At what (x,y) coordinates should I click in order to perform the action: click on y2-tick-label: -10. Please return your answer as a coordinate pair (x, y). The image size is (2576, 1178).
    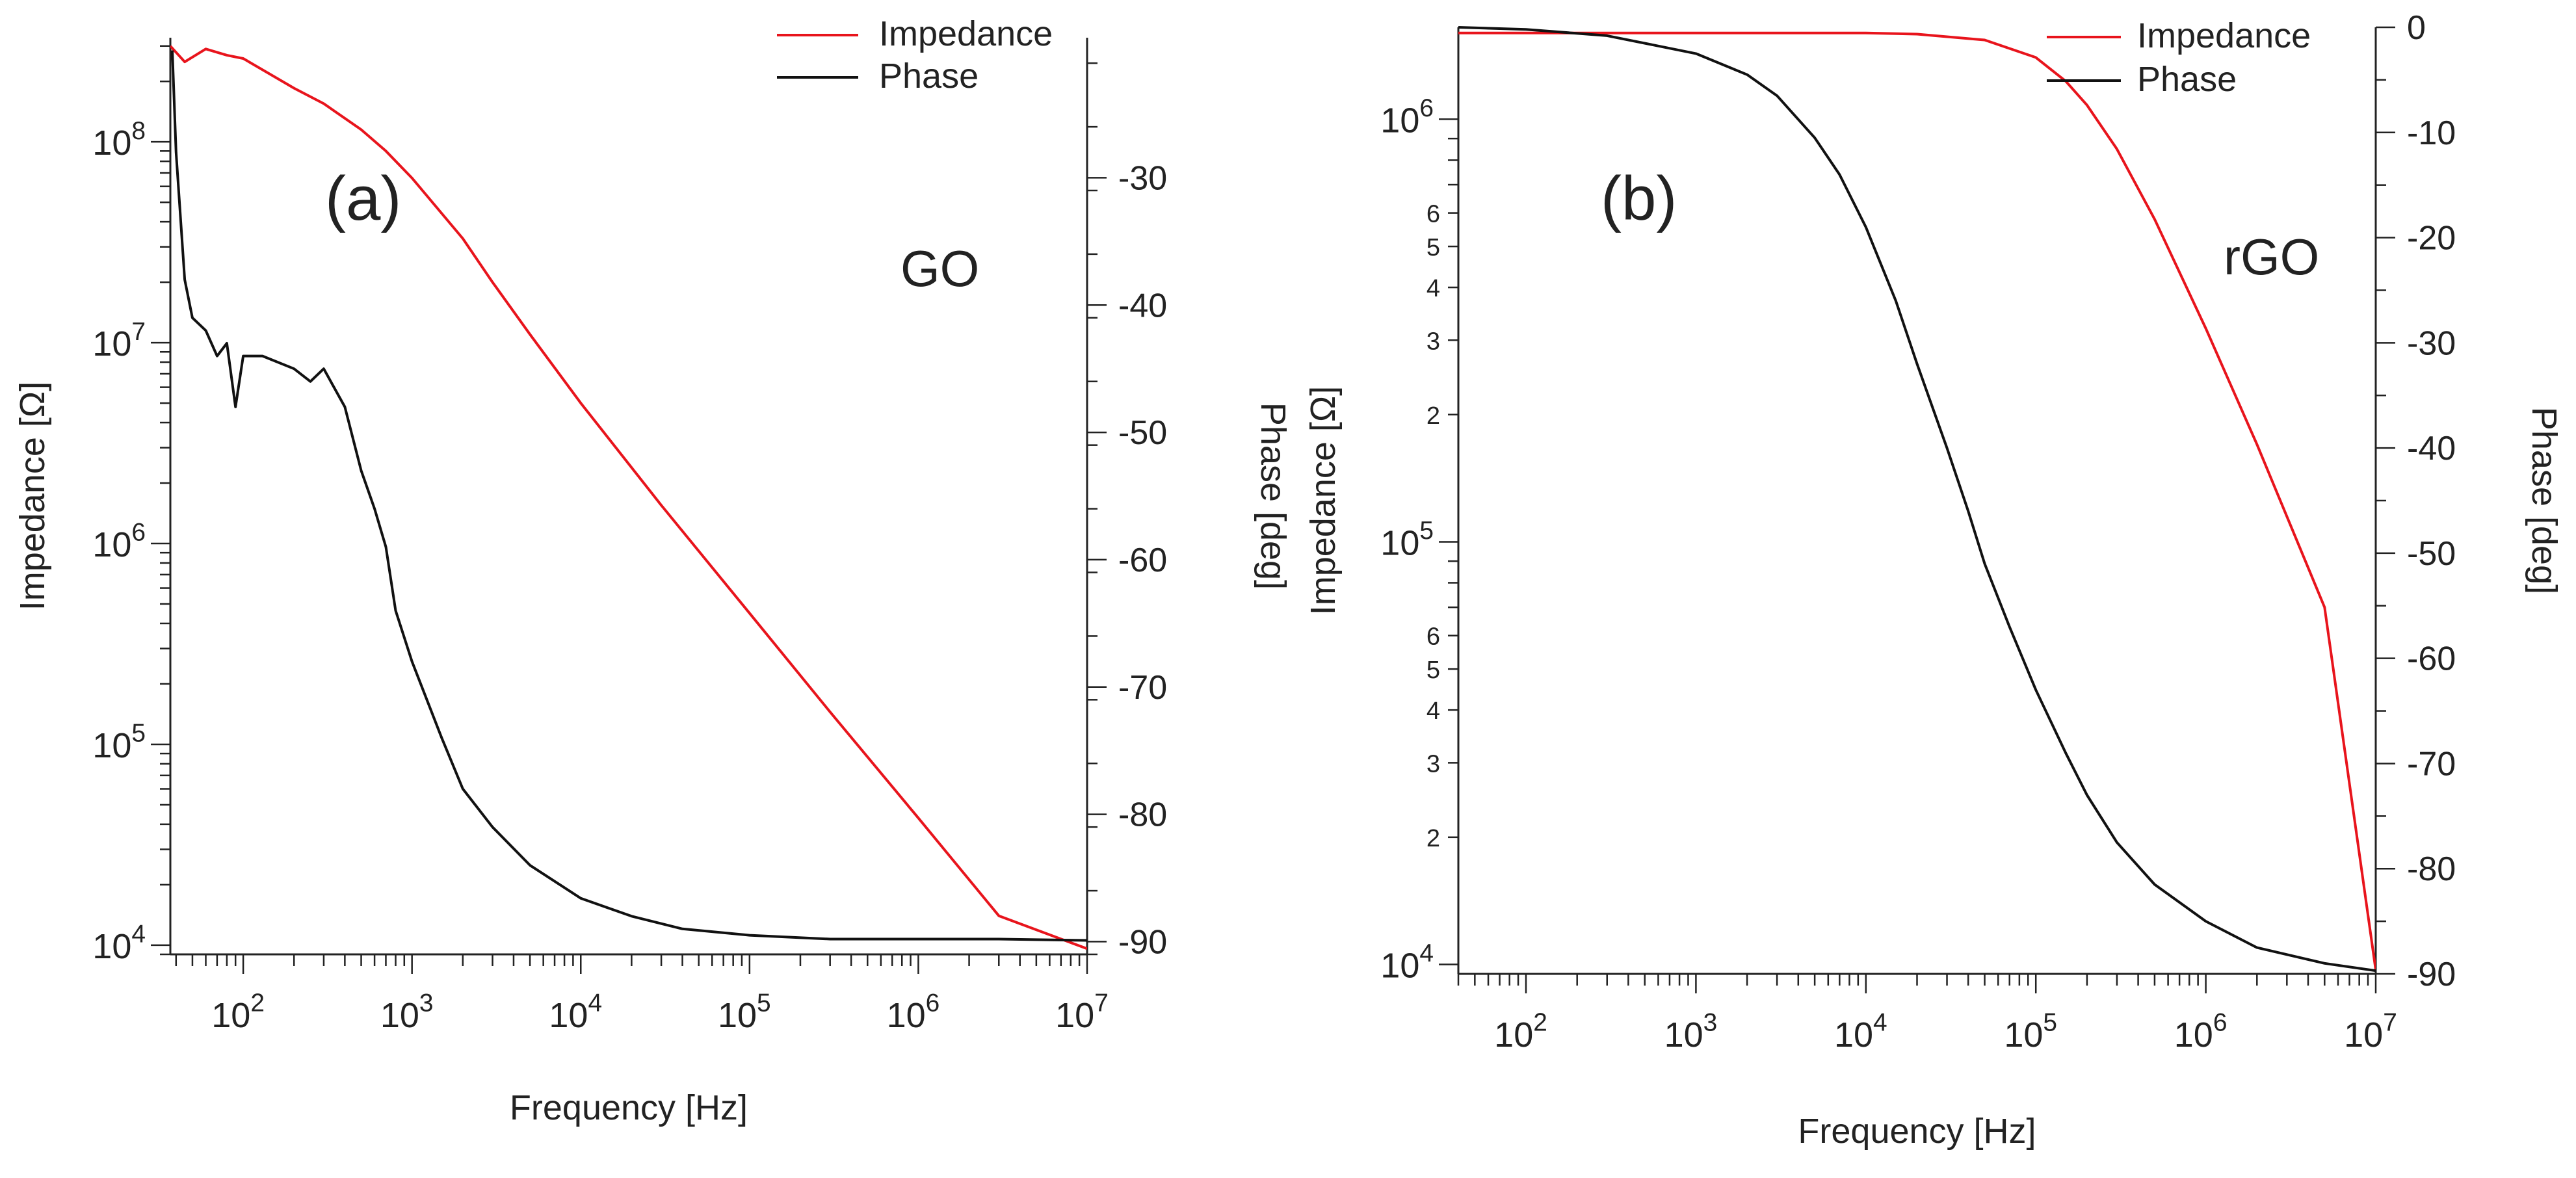
    Looking at the image, I should click on (2431, 133).